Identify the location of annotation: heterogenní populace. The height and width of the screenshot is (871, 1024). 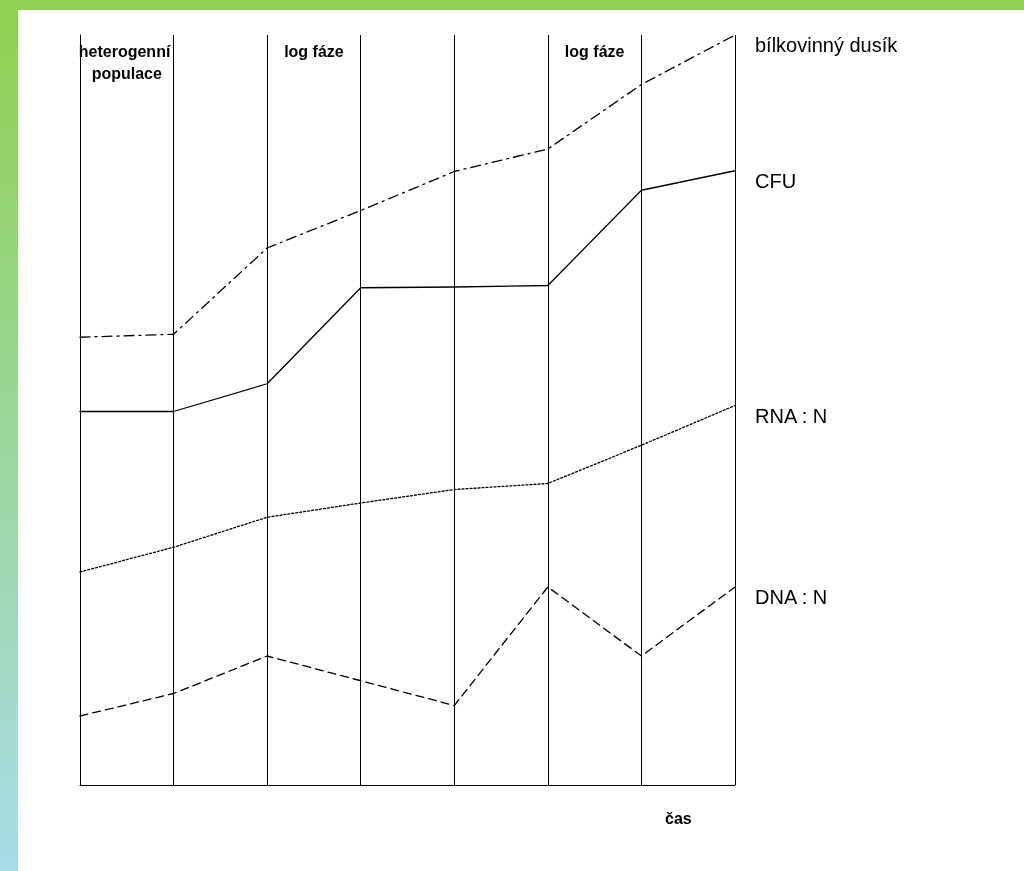
(126, 62).